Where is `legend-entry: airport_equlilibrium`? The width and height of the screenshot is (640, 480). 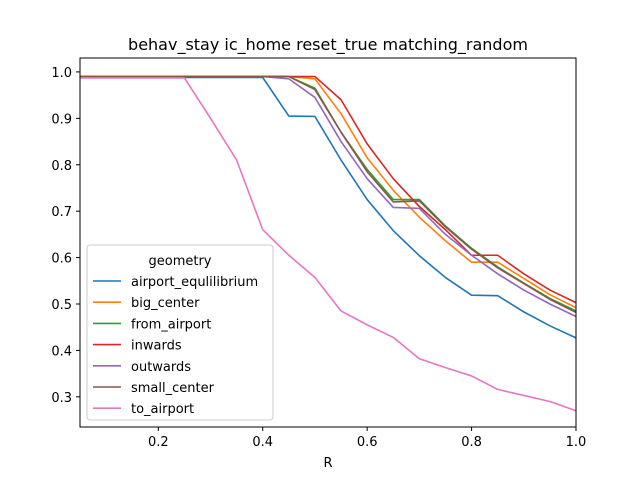
legend-entry: airport_equlilibrium is located at coordinates (194, 282).